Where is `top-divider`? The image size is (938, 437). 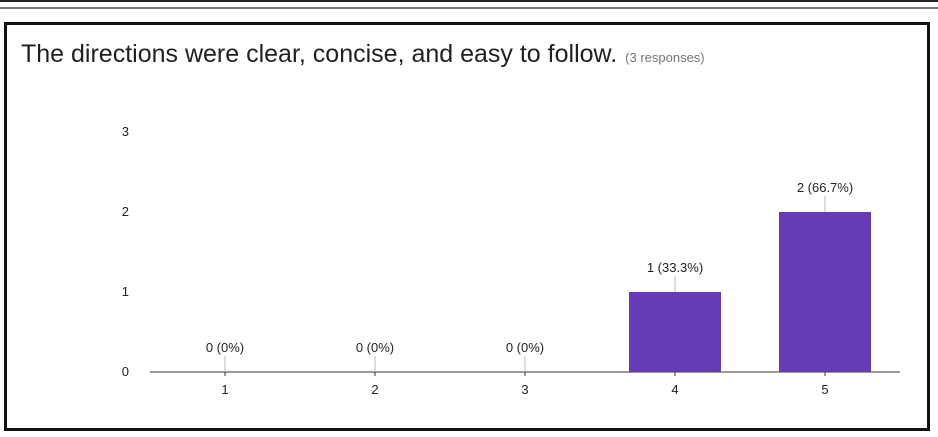 top-divider is located at coordinates (469, 4).